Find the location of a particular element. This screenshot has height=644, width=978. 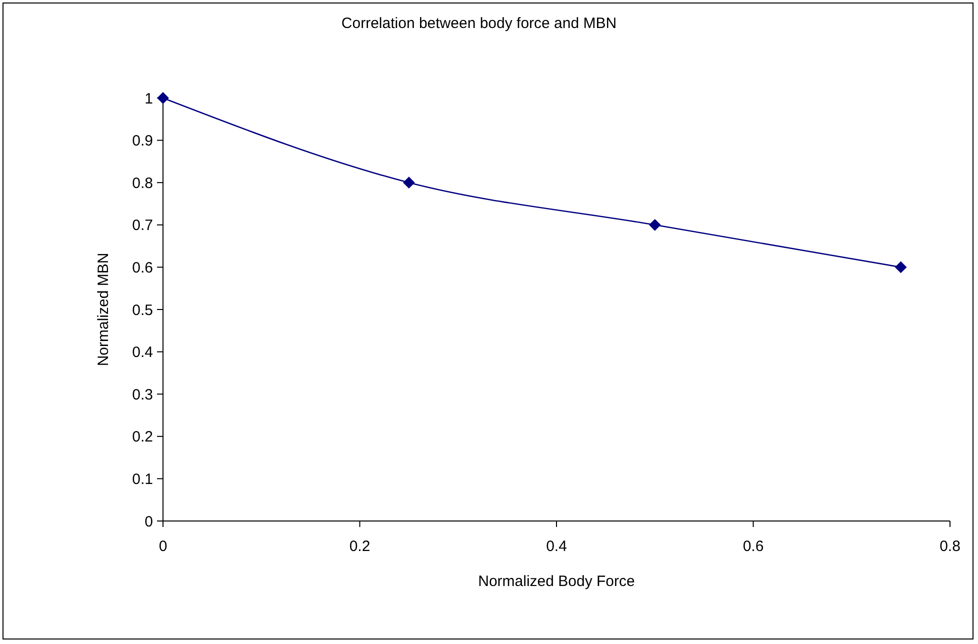

x-tick-label: 0.4 is located at coordinates (556, 546).